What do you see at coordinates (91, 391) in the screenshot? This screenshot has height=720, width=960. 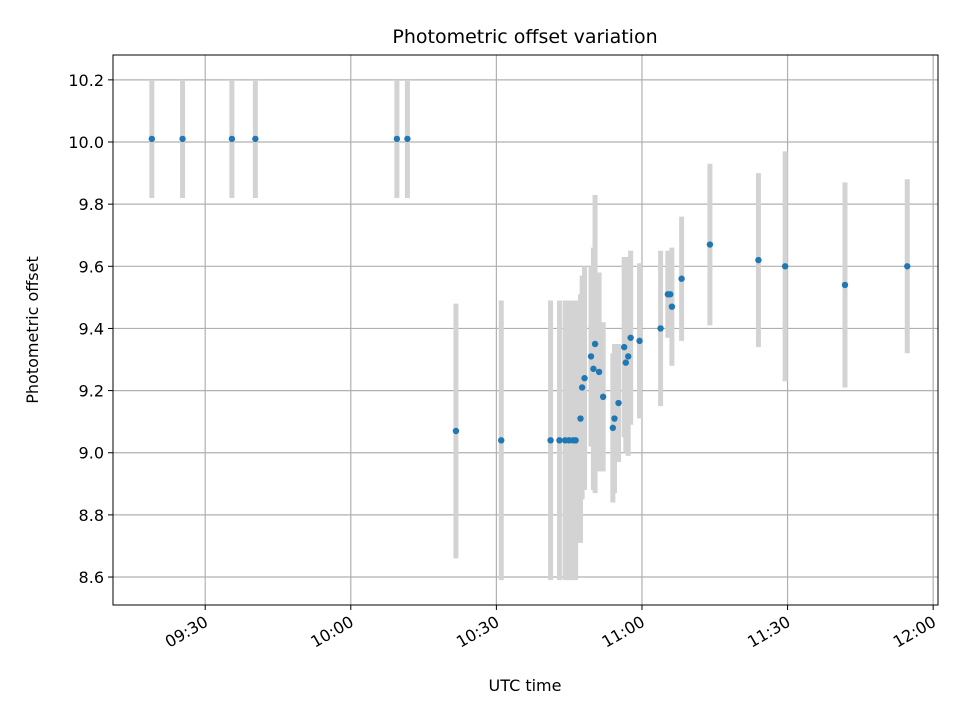 I see `y-tick-label: 9.2` at bounding box center [91, 391].